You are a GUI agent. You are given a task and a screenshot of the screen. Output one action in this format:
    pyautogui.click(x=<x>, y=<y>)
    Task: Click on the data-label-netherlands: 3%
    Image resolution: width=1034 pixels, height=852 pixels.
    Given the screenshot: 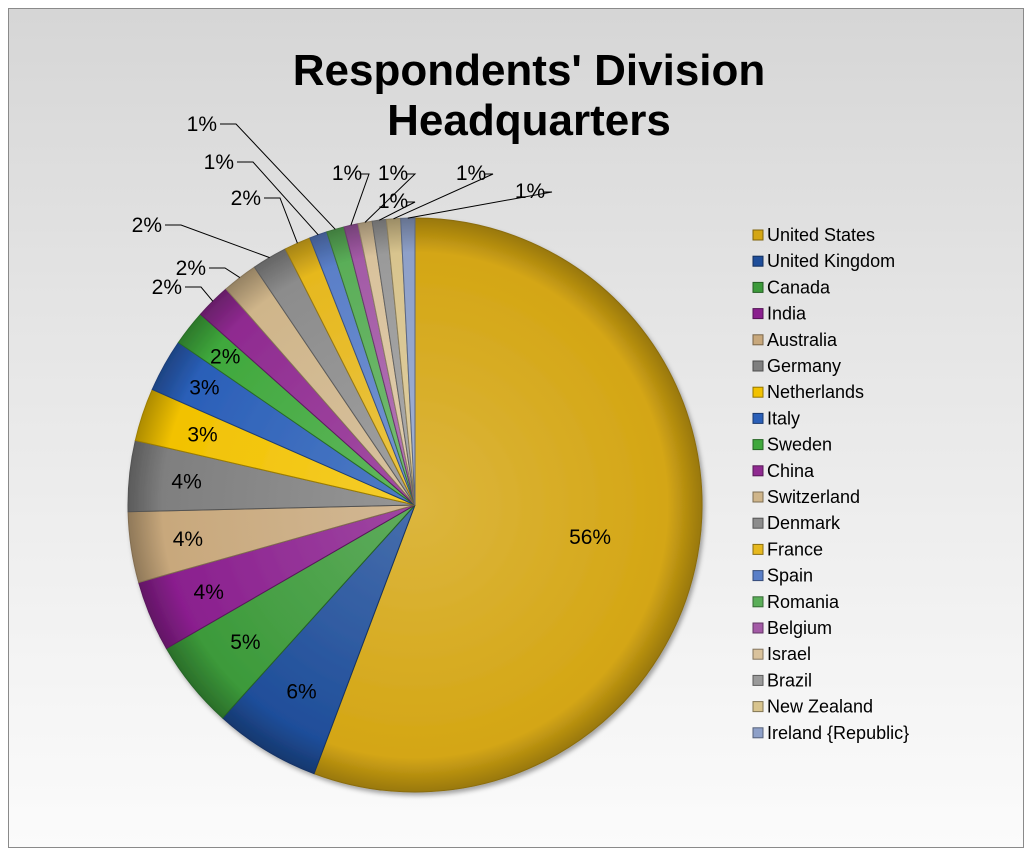 What is the action you would take?
    pyautogui.click(x=202, y=435)
    